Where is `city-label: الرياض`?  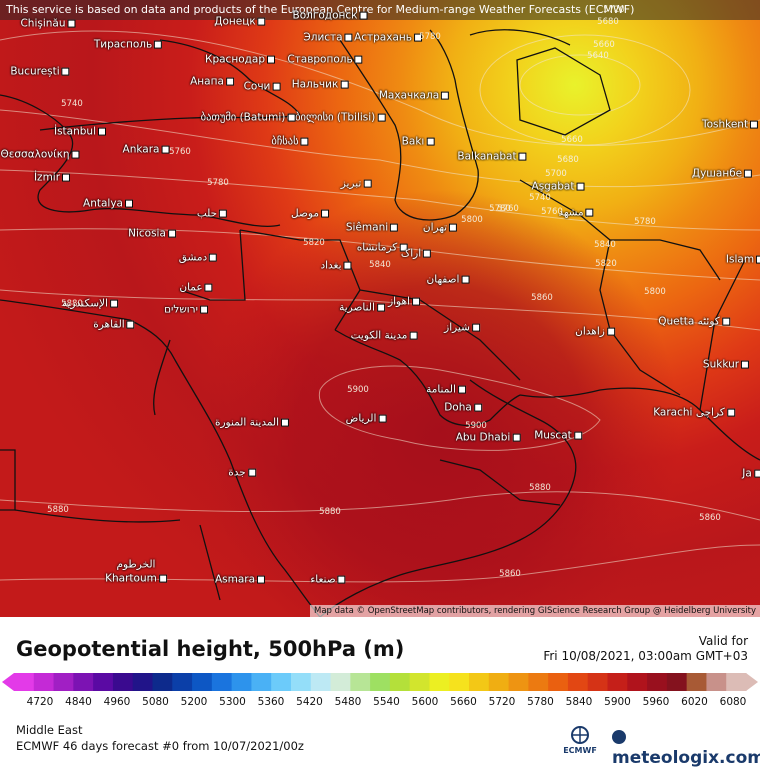
city-label: الرياض is located at coordinates (361, 418).